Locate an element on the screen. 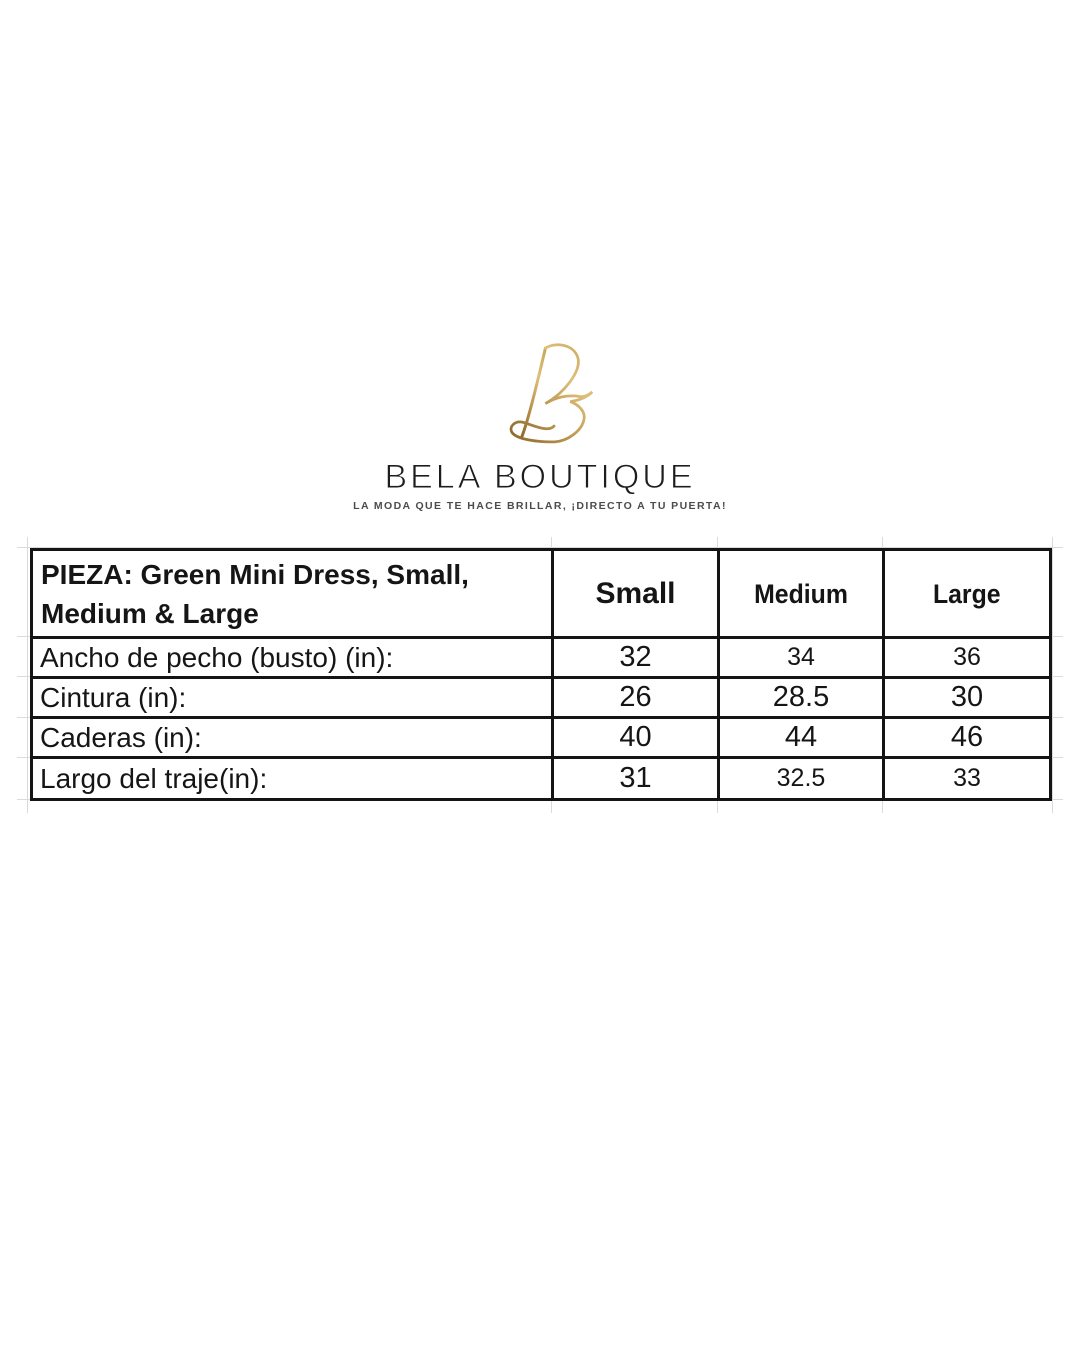  column-header-large-label: Large is located at coordinates (967, 593).